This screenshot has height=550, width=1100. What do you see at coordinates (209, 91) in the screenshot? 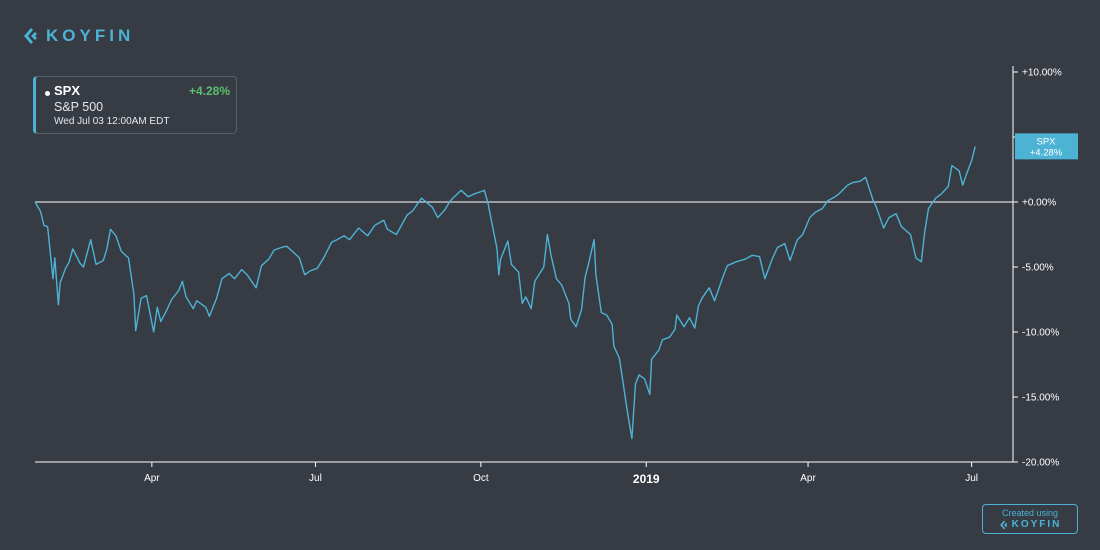
I see `legend-change: +4.28%` at bounding box center [209, 91].